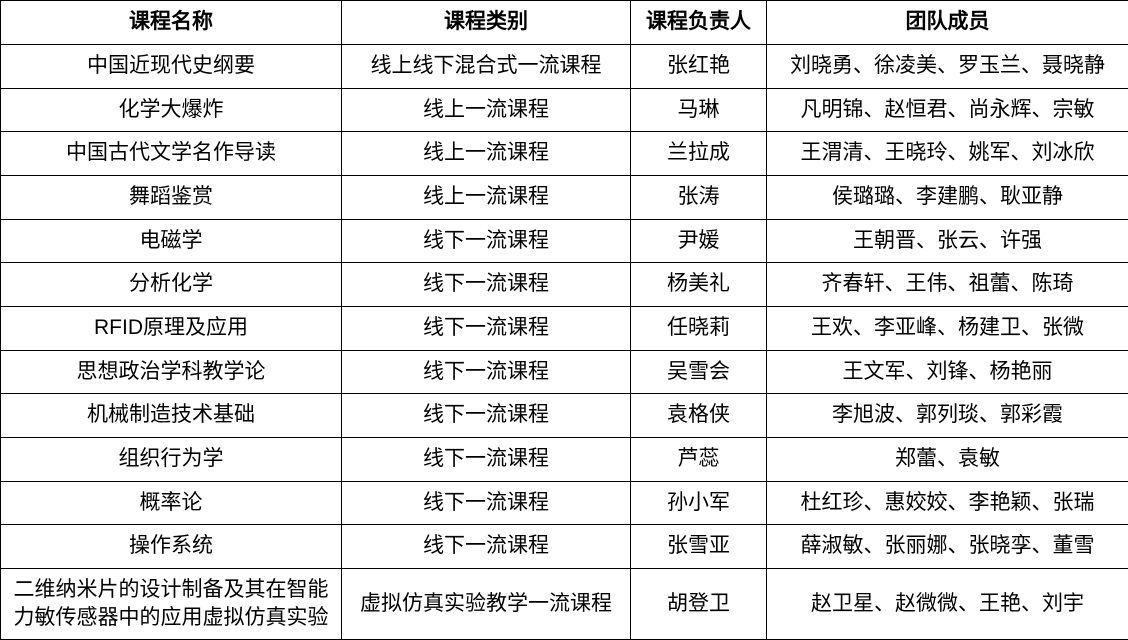  I want to click on cell-course-leader: 杨美礼, so click(698, 284).